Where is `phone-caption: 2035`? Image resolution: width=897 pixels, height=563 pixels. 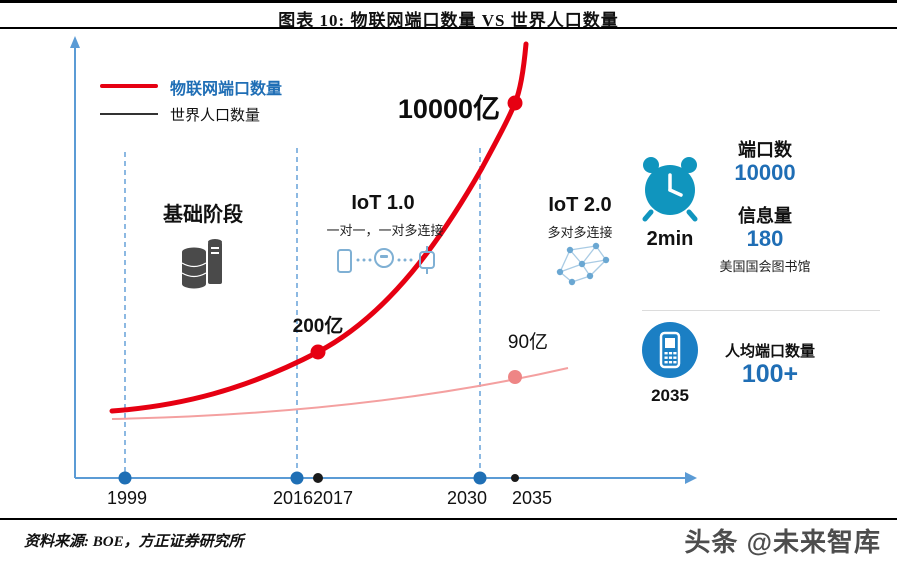 phone-caption: 2035 is located at coordinates (670, 395).